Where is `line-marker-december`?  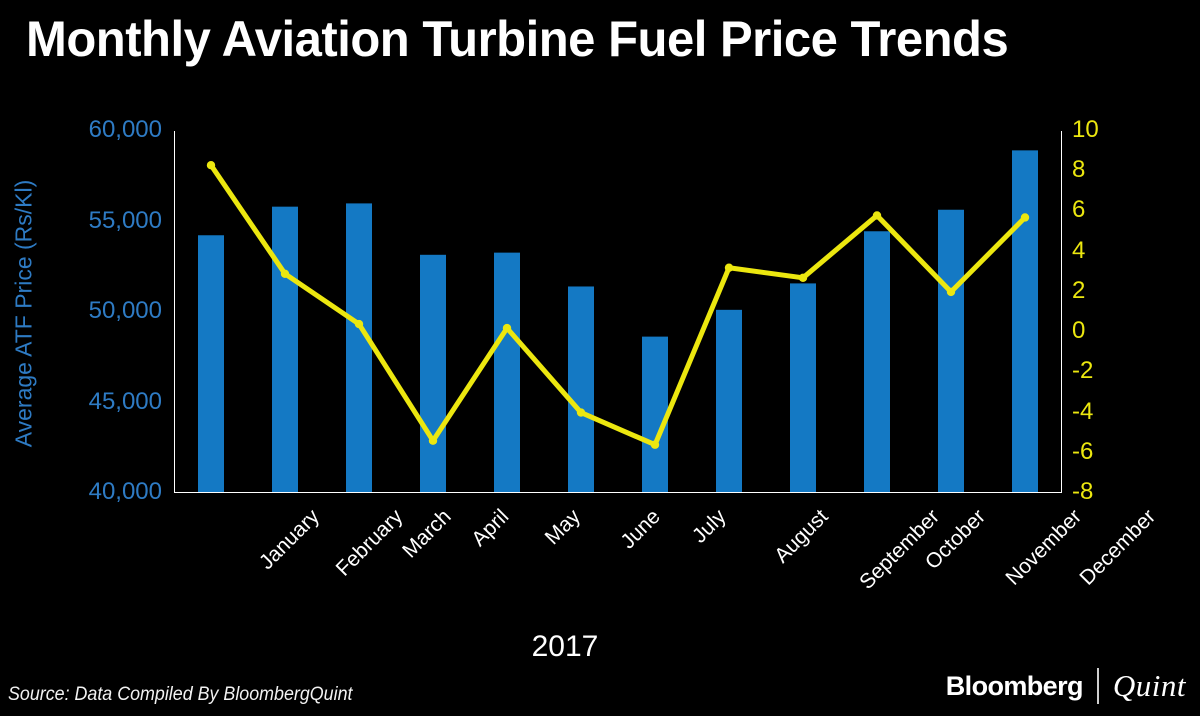 line-marker-december is located at coordinates (1025, 217).